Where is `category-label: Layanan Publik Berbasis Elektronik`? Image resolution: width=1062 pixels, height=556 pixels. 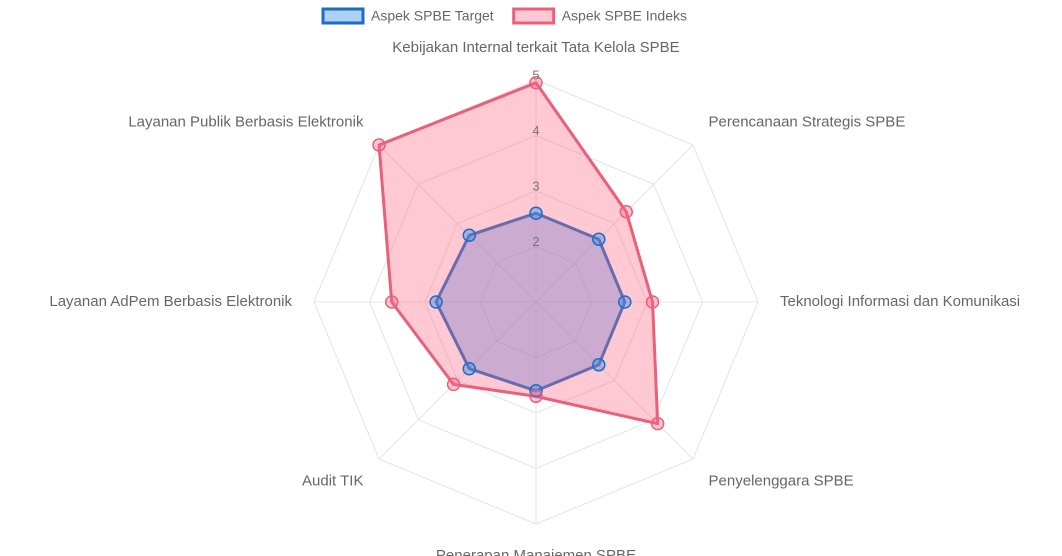 category-label: Layanan Publik Berbasis Elektronik is located at coordinates (246, 121).